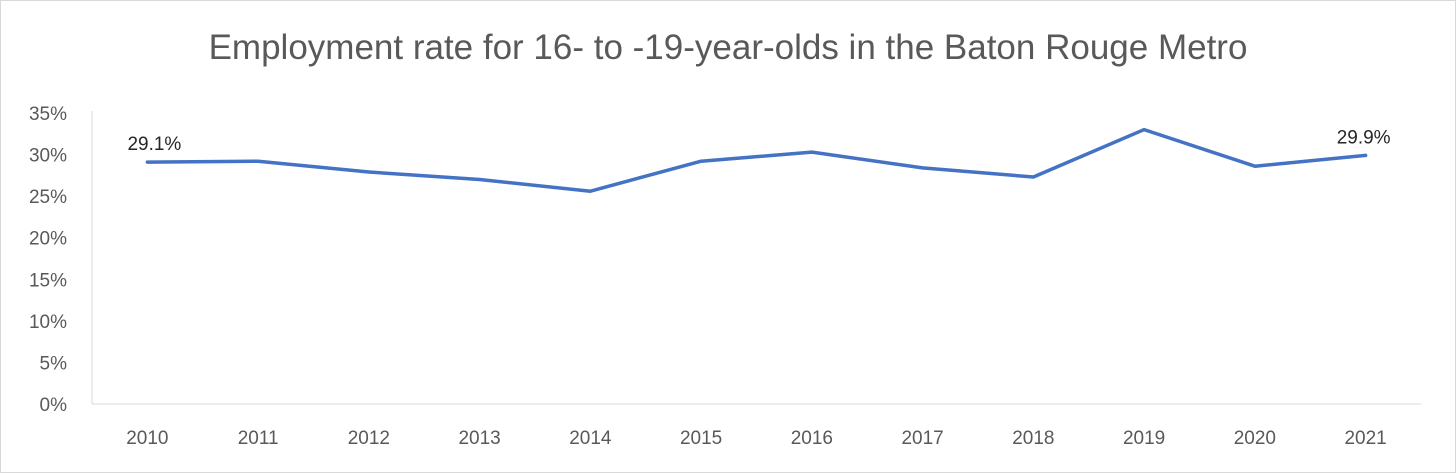  I want to click on x-tick-label: 2020, so click(1255, 438).